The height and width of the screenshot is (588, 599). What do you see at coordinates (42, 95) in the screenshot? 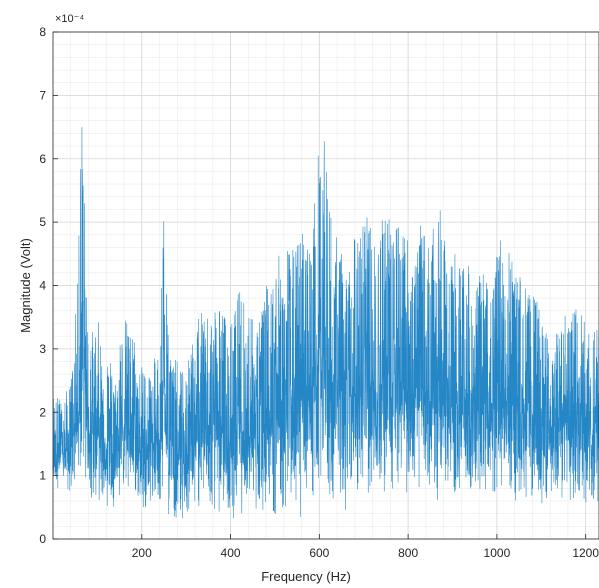
I see `y-tick-label: 7` at bounding box center [42, 95].